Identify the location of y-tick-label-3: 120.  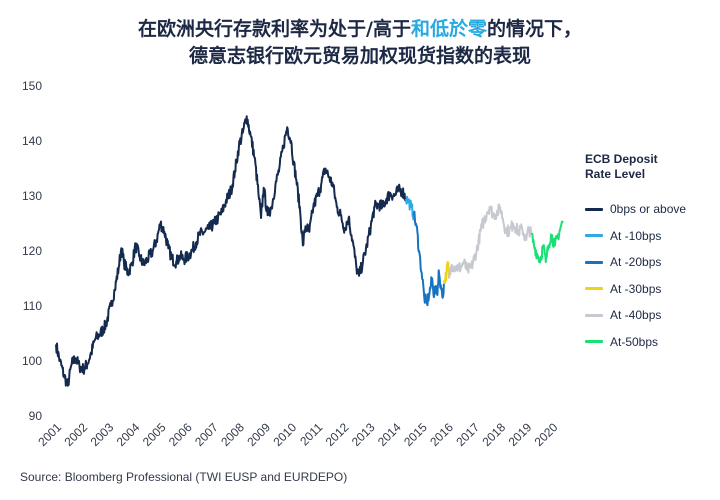
(32, 251).